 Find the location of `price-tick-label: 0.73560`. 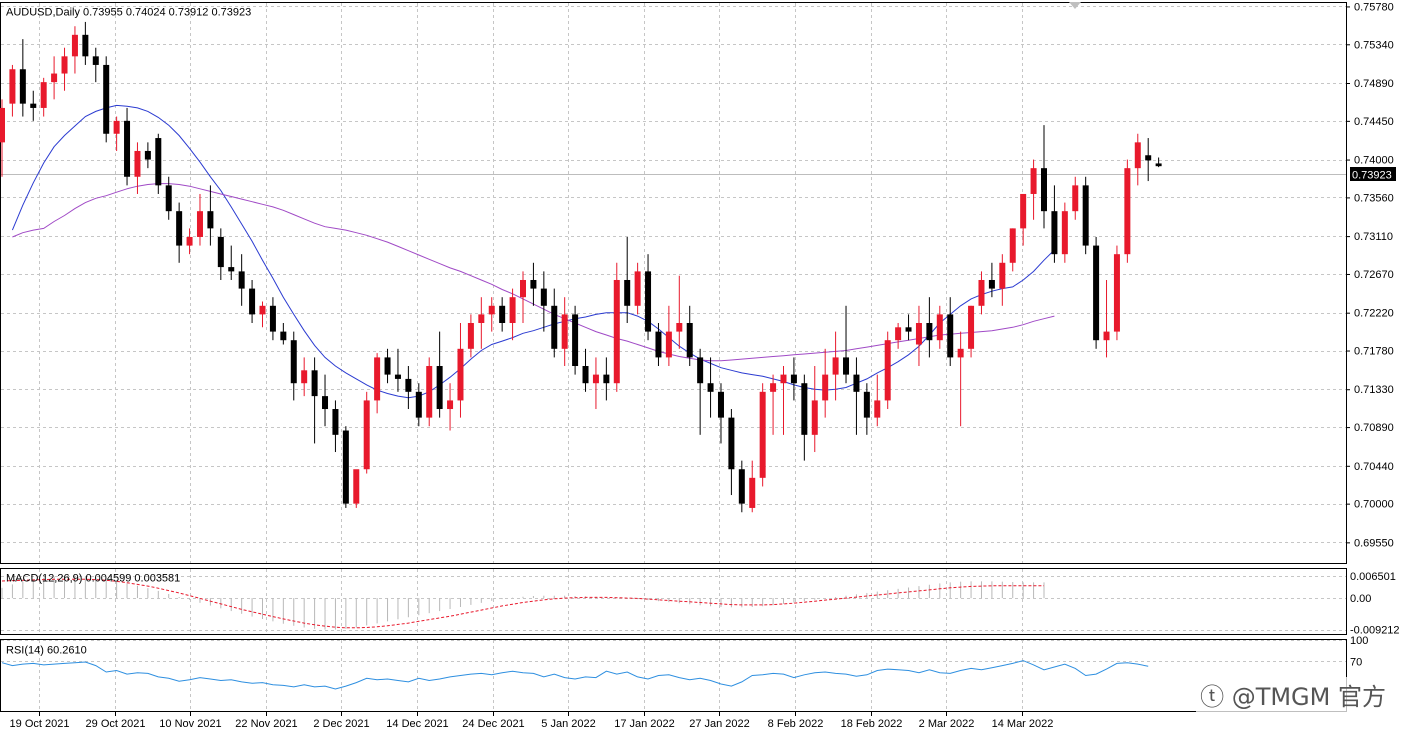

price-tick-label: 0.73560 is located at coordinates (1374, 198).